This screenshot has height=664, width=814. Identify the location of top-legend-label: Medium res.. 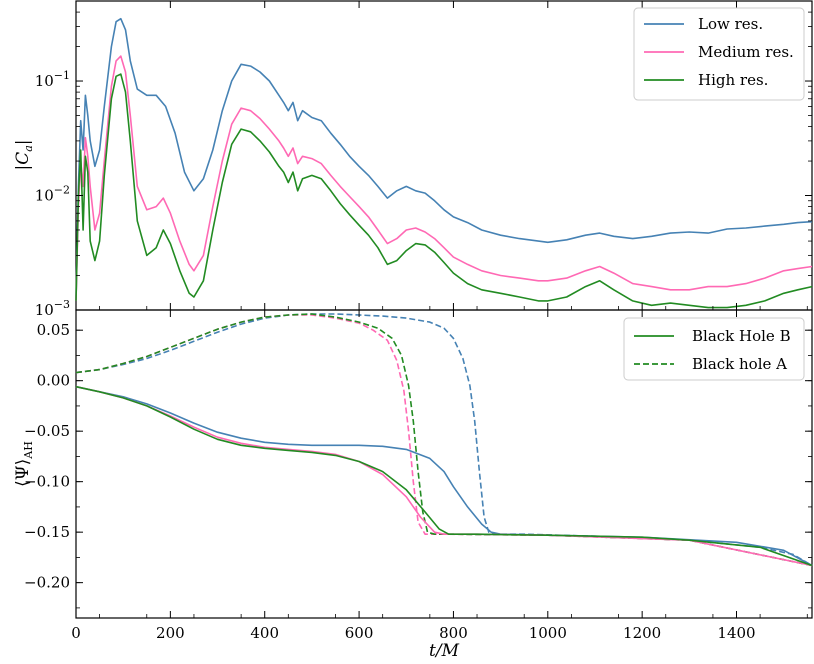
(746, 52).